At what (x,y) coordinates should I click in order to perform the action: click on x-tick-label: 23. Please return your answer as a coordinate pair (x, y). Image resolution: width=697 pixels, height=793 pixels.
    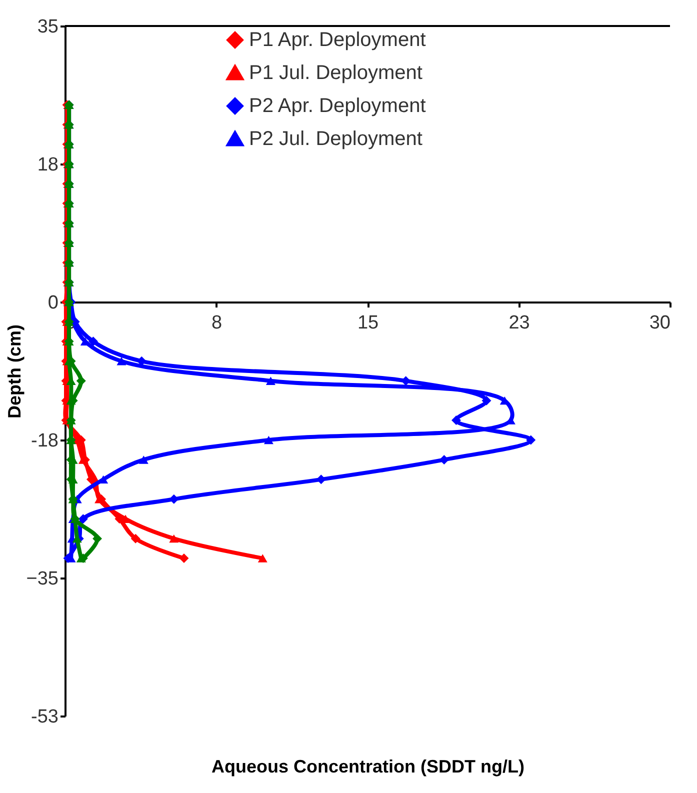
    Looking at the image, I should click on (519, 323).